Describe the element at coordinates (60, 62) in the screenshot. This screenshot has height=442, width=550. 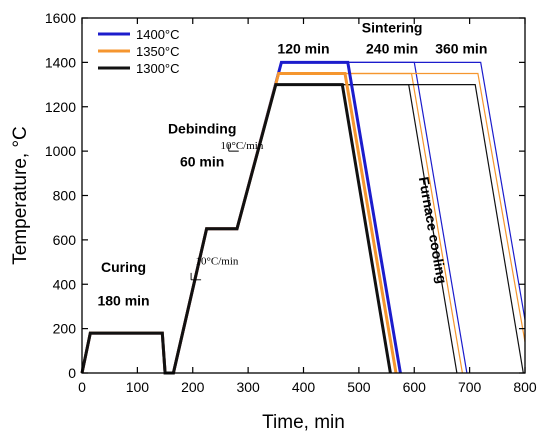
I see `y-tick-label: 1400` at that location.